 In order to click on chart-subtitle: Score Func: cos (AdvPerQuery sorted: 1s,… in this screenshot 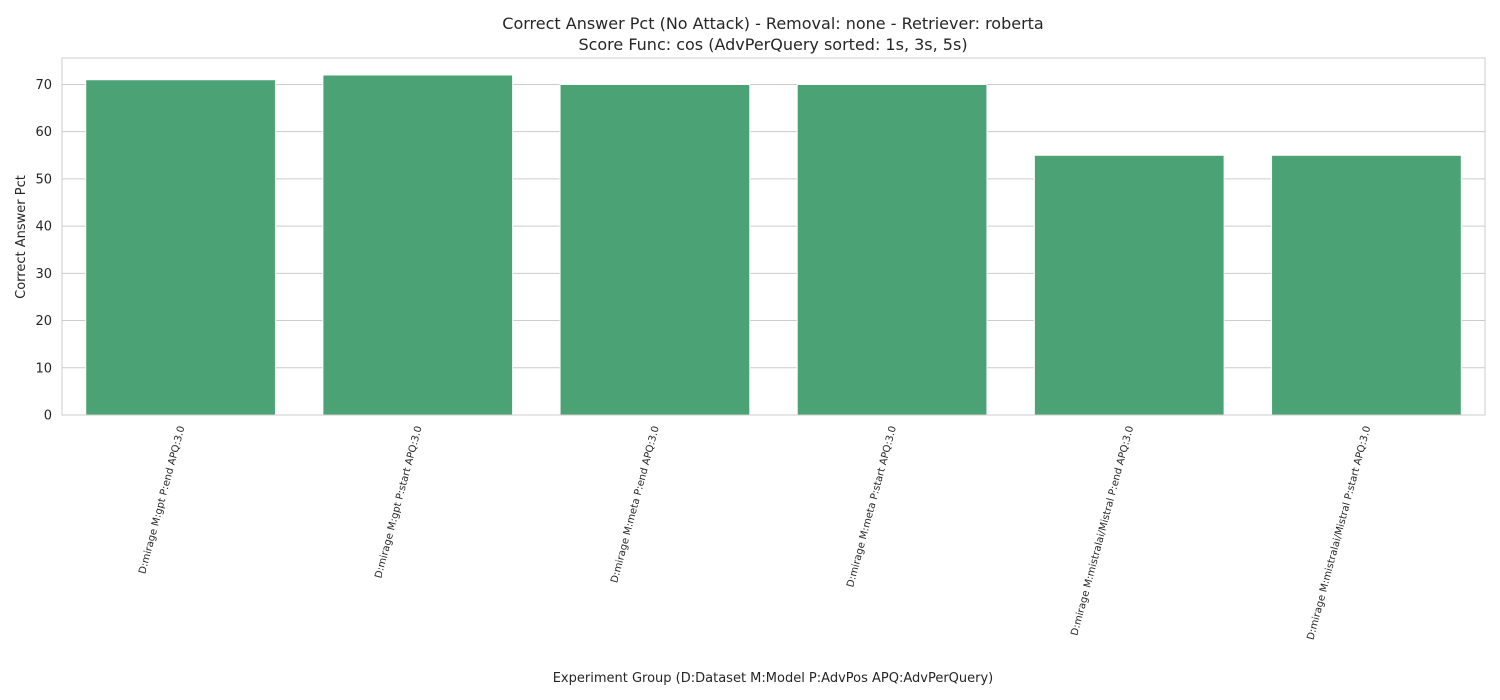, I will do `click(772, 44)`.